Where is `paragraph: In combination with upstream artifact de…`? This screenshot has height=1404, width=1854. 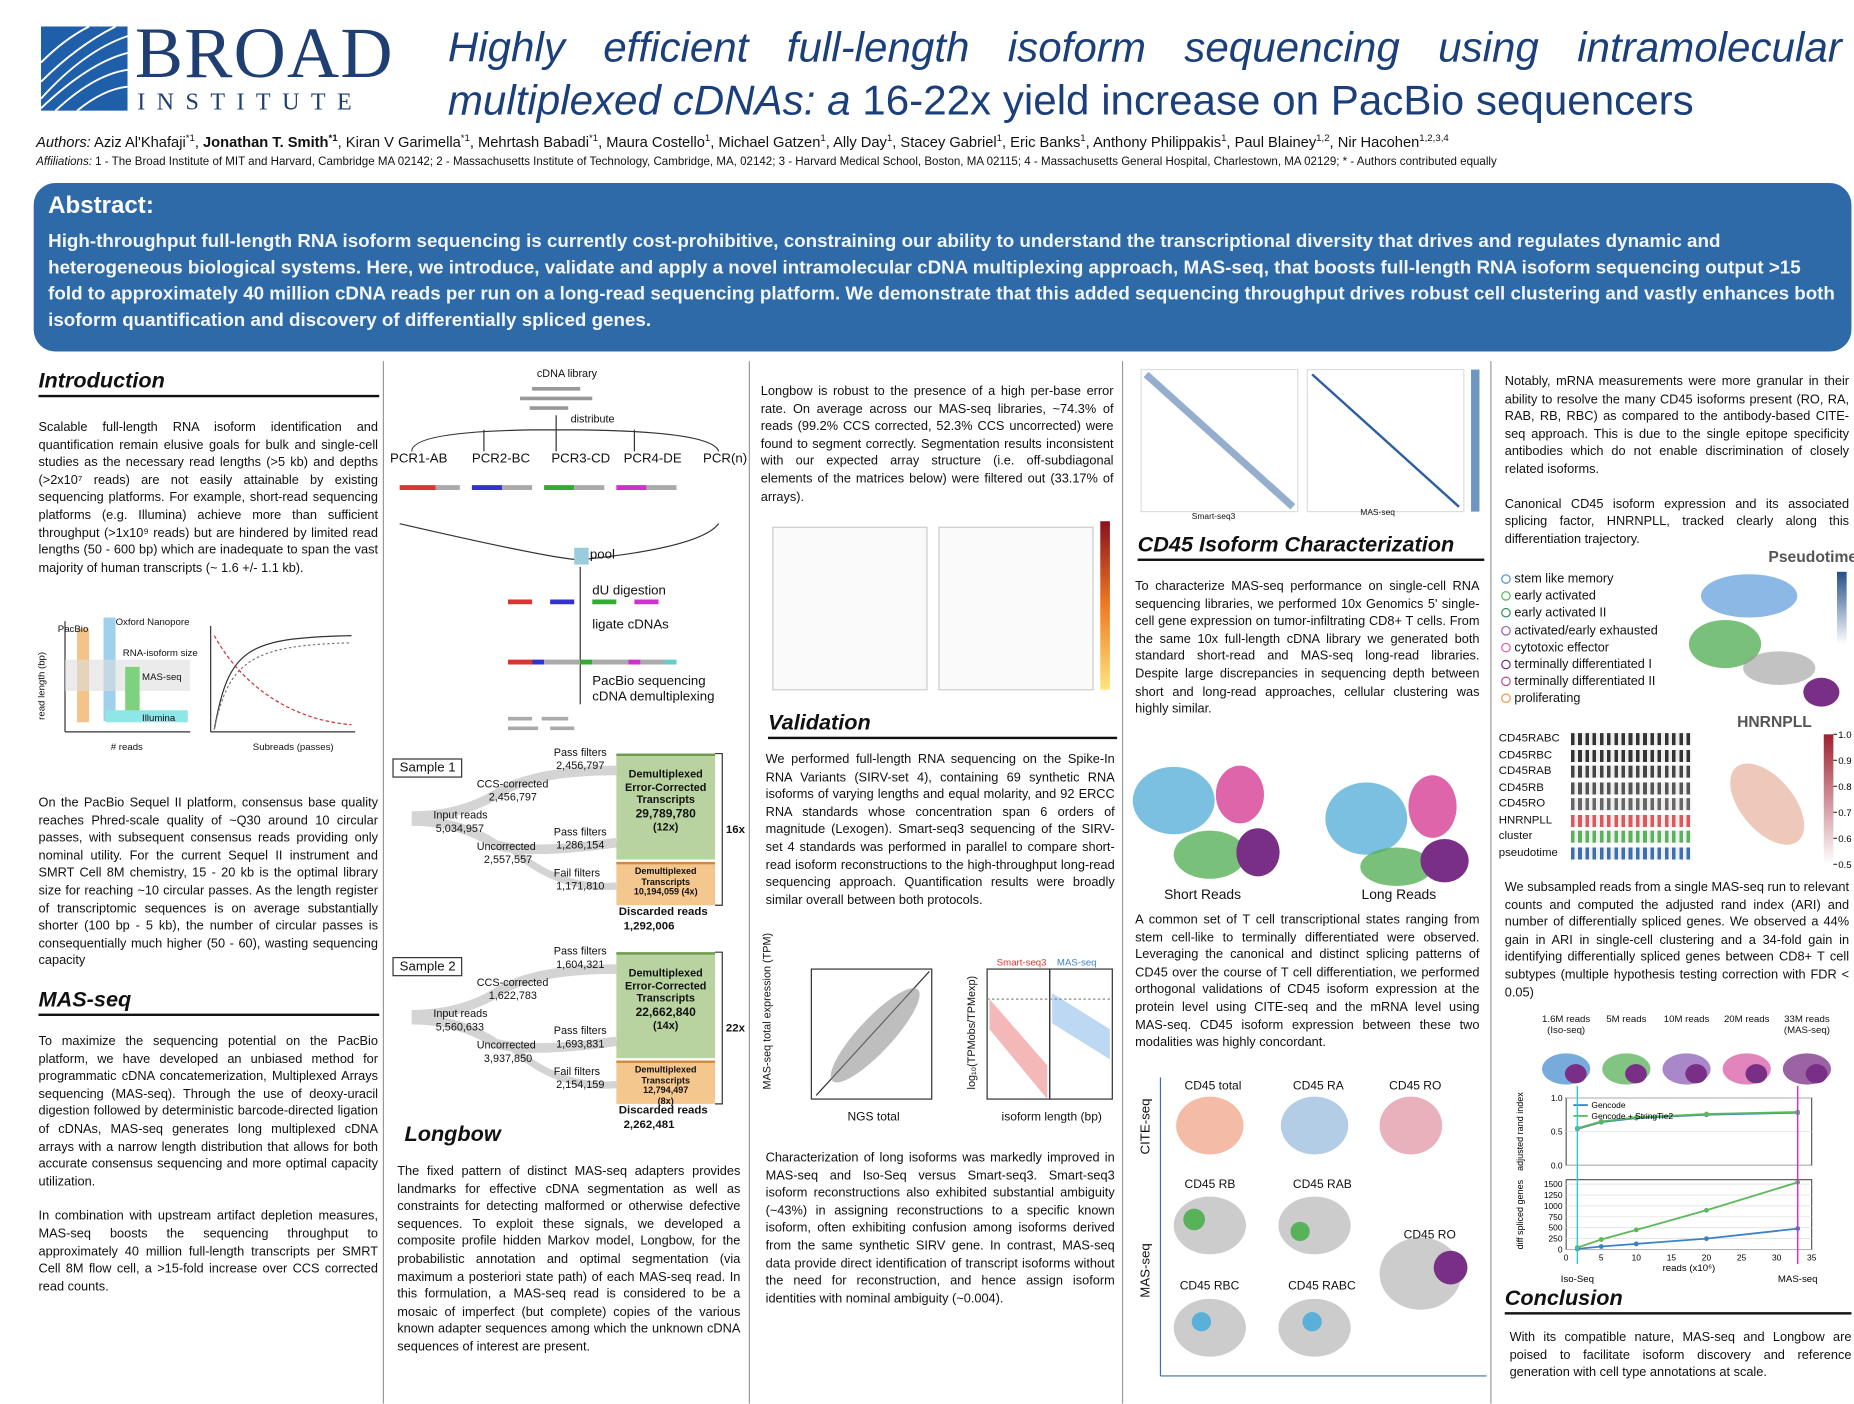
paragraph: In combination with upstream artifact de… is located at coordinates (208, 1251).